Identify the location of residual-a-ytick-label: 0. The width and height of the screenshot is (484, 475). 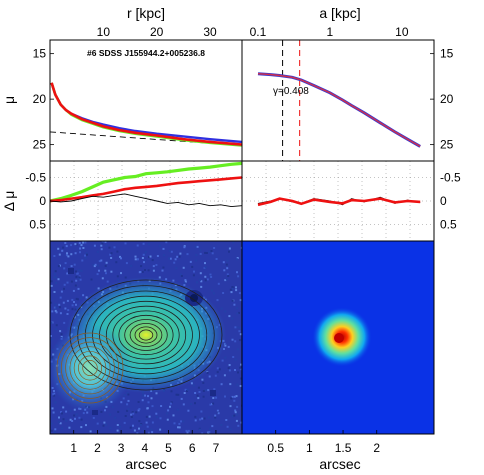
(443, 201).